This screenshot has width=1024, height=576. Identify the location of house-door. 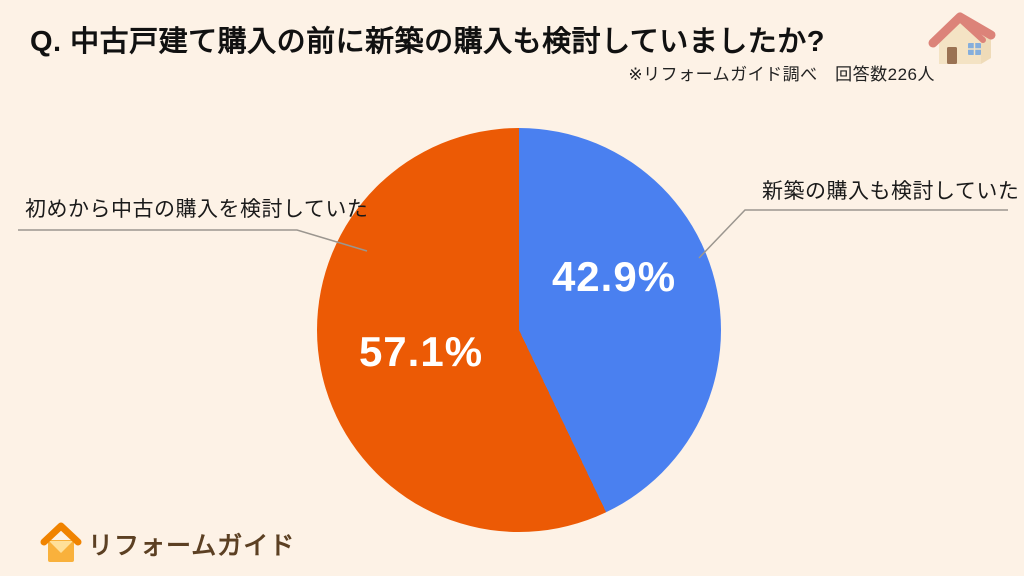
(952, 55).